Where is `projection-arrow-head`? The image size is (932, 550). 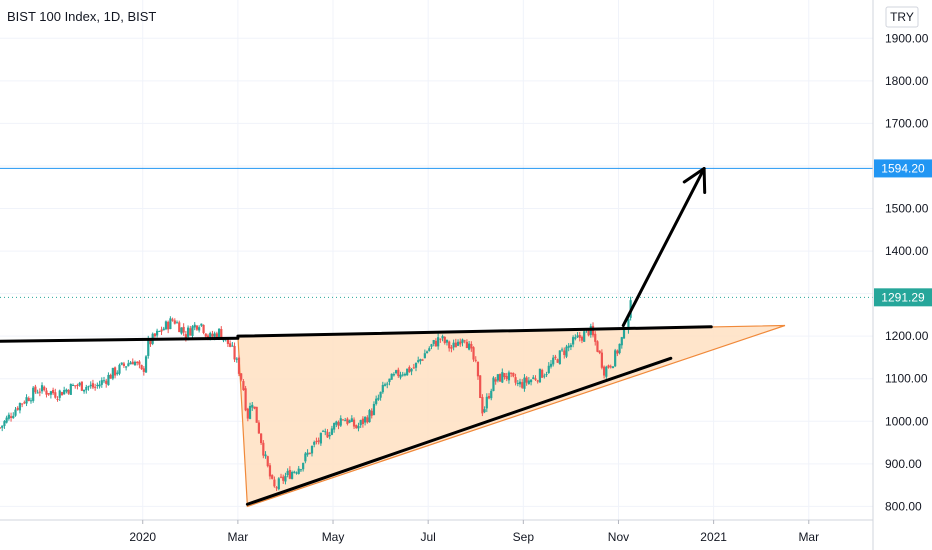 projection-arrow-head is located at coordinates (694, 181).